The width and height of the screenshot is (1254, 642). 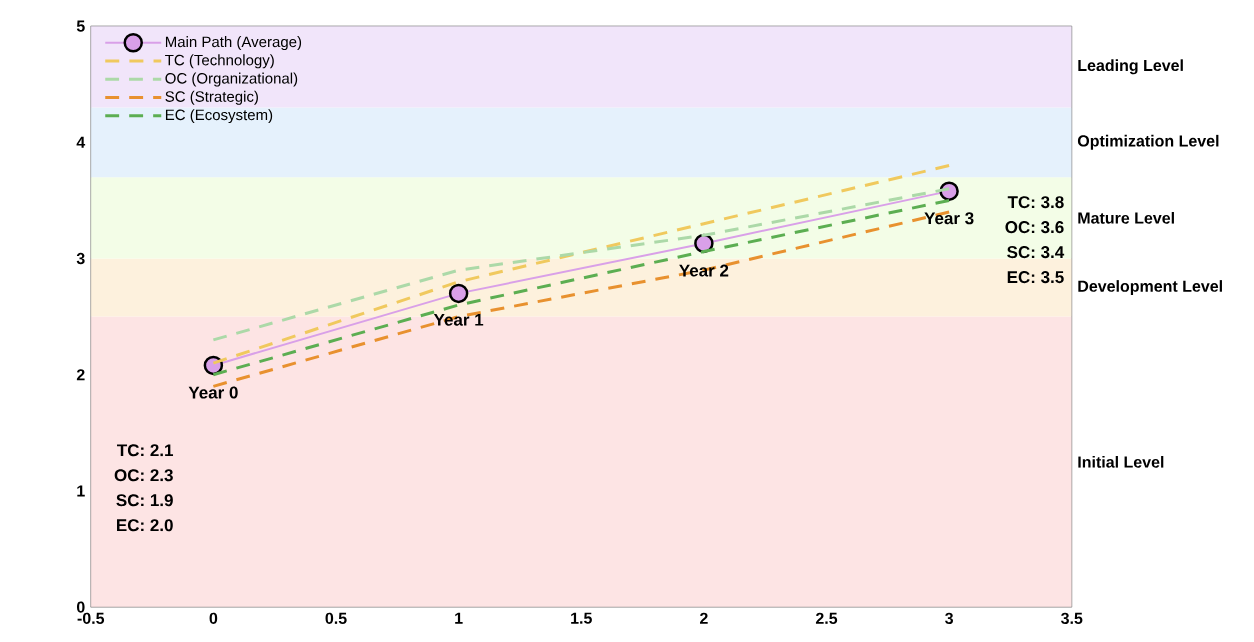 I want to click on x-tick-label: 3.5, so click(x=1072, y=618).